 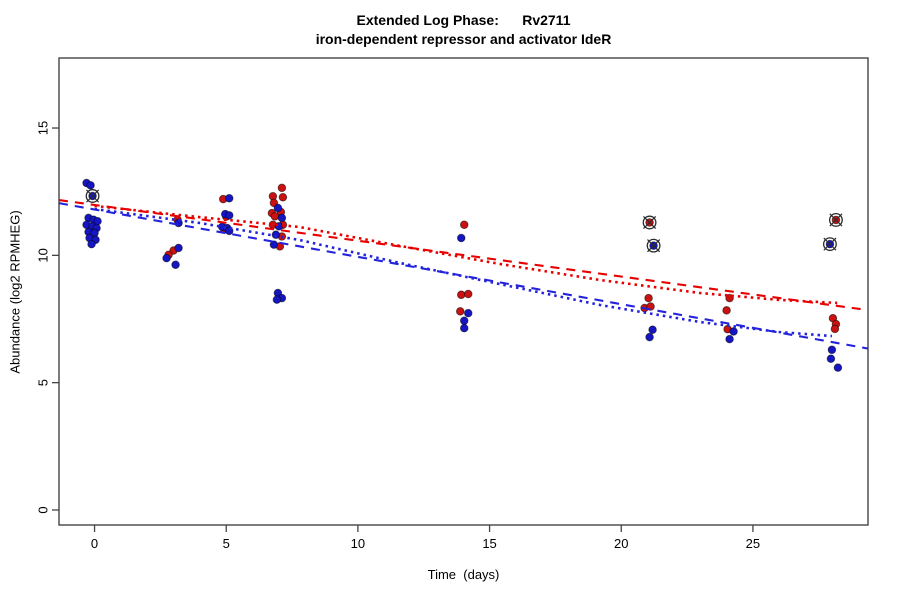 I want to click on y-tick-label: 0, so click(x=42, y=509).